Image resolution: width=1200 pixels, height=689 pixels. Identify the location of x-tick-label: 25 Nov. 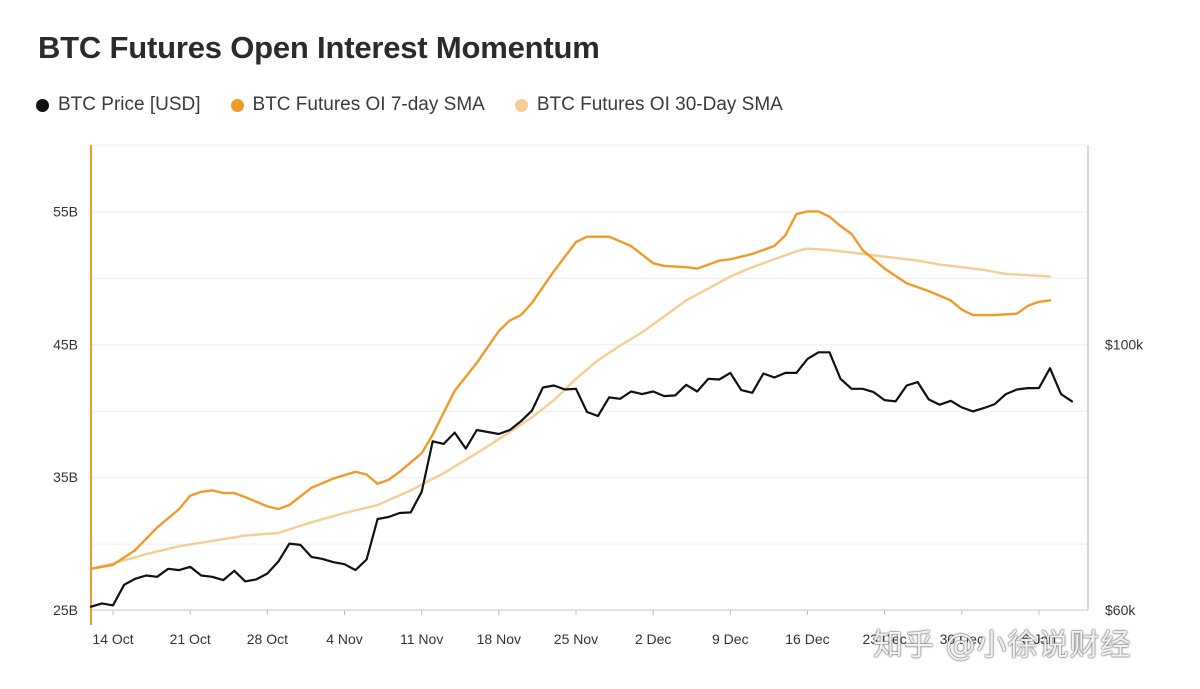
(576, 639).